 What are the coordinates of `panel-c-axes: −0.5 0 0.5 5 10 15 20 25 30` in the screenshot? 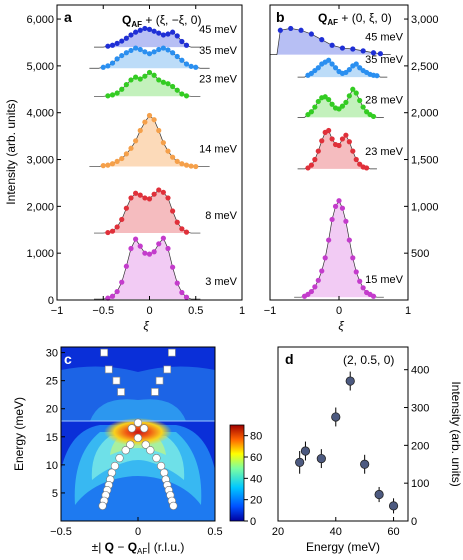 It's located at (134, 443).